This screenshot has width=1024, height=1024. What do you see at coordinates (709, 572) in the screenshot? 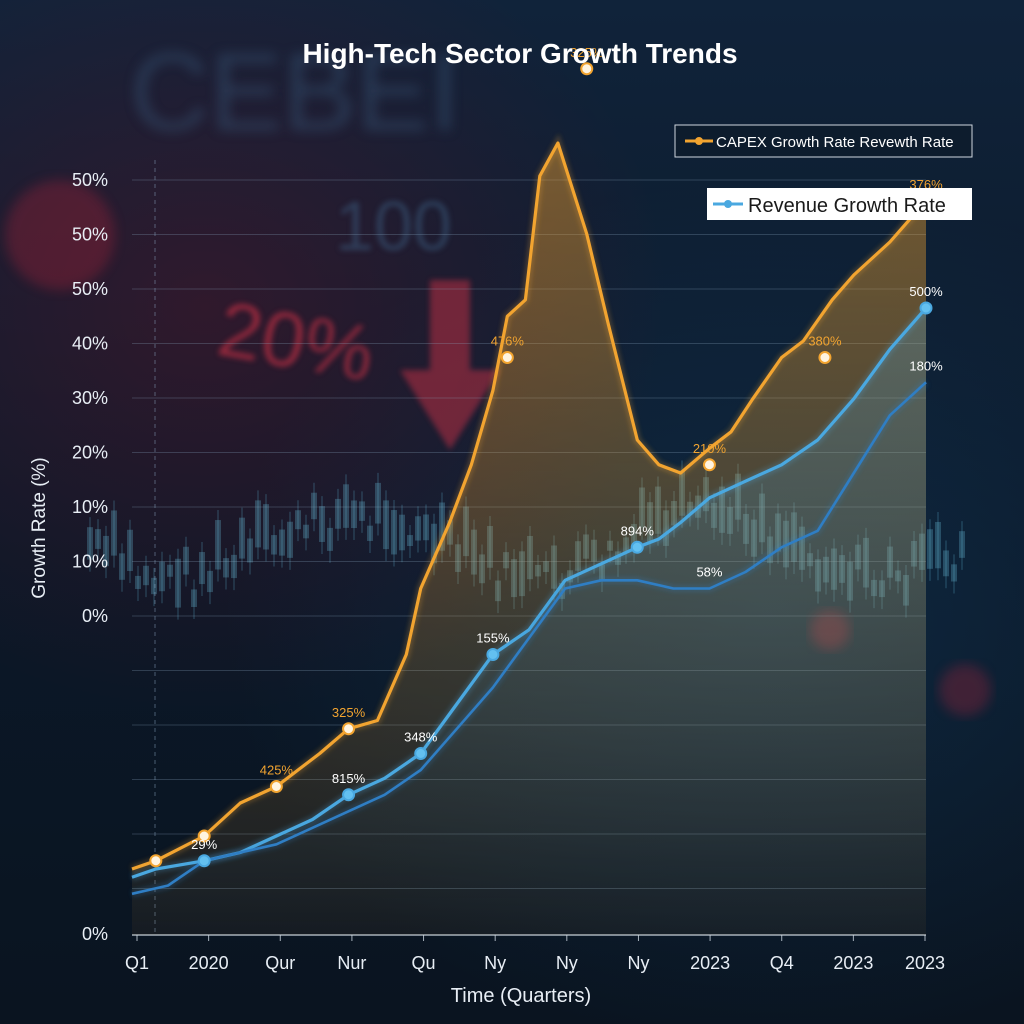
I see `revenue-faint-data-label: 58%` at bounding box center [709, 572].